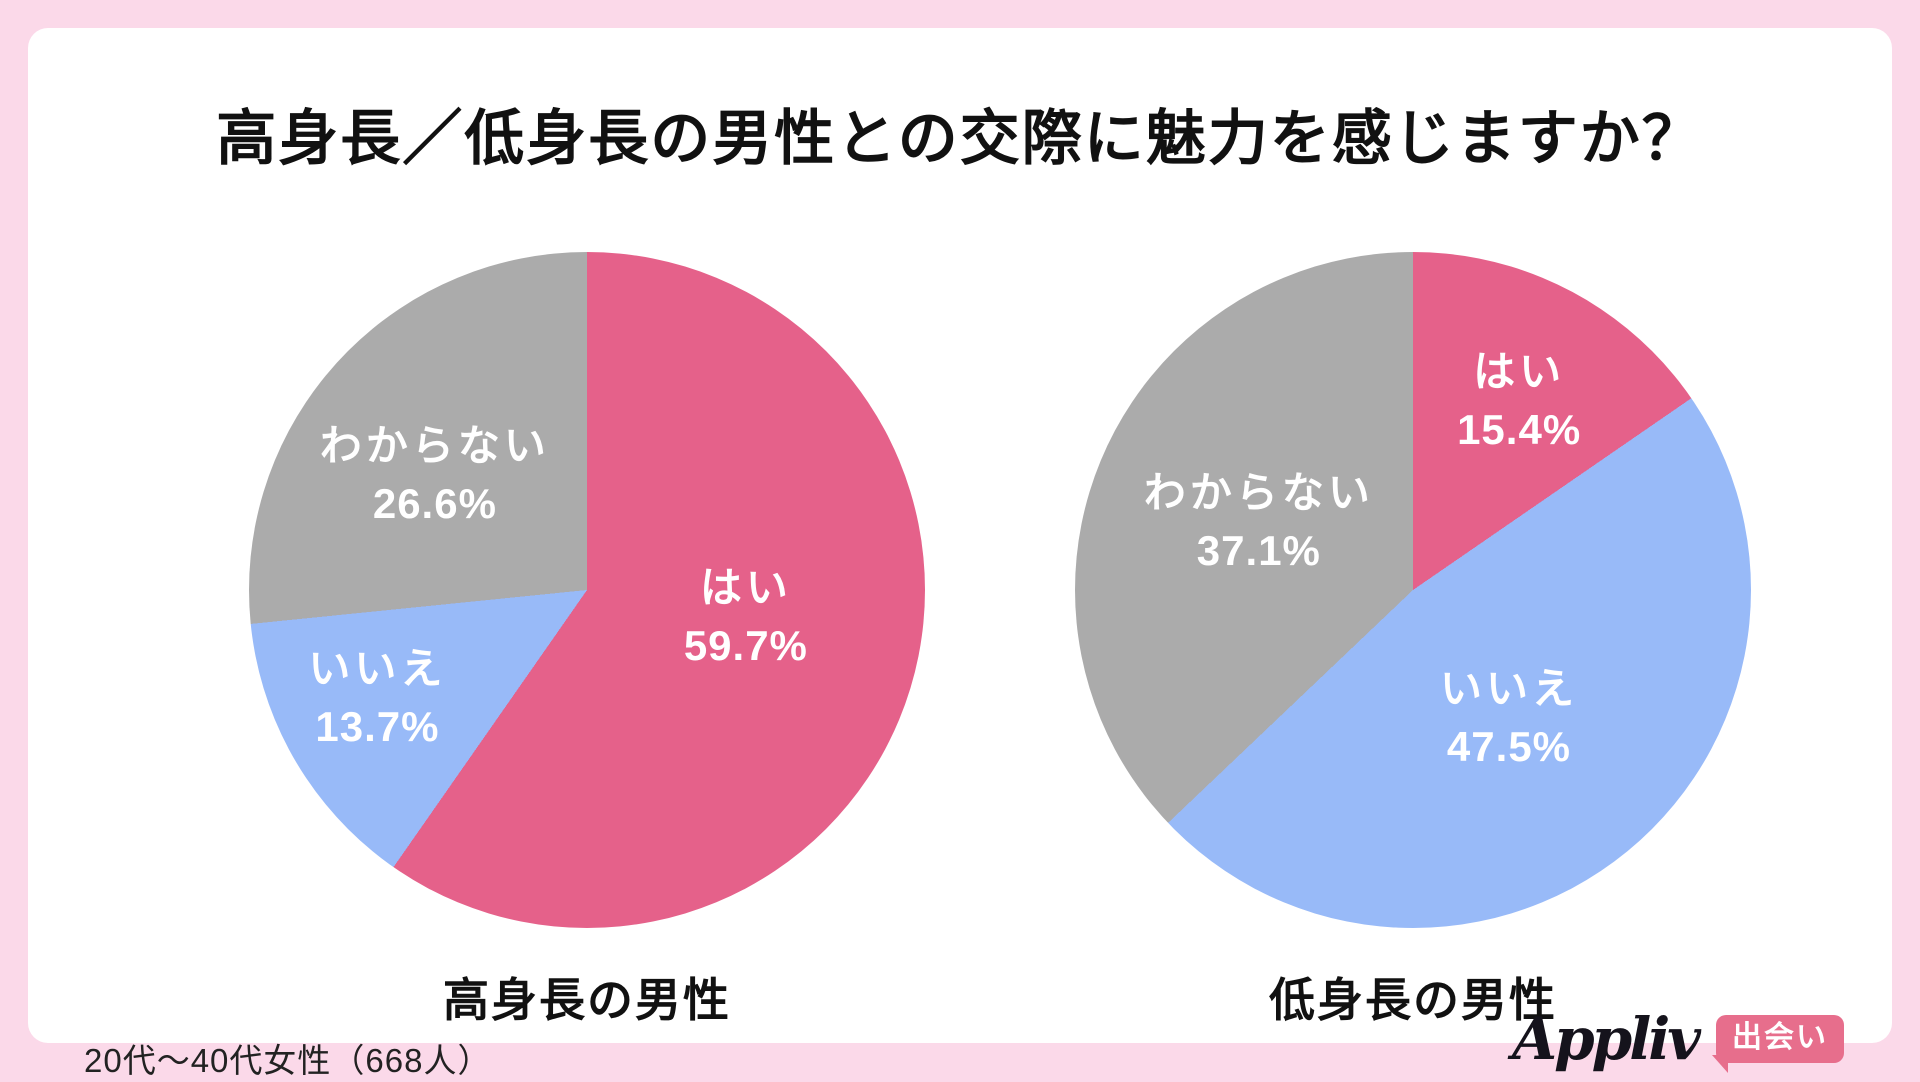  Describe the element at coordinates (377, 727) in the screenshot. I see `slice-percent: 13.7%` at that location.